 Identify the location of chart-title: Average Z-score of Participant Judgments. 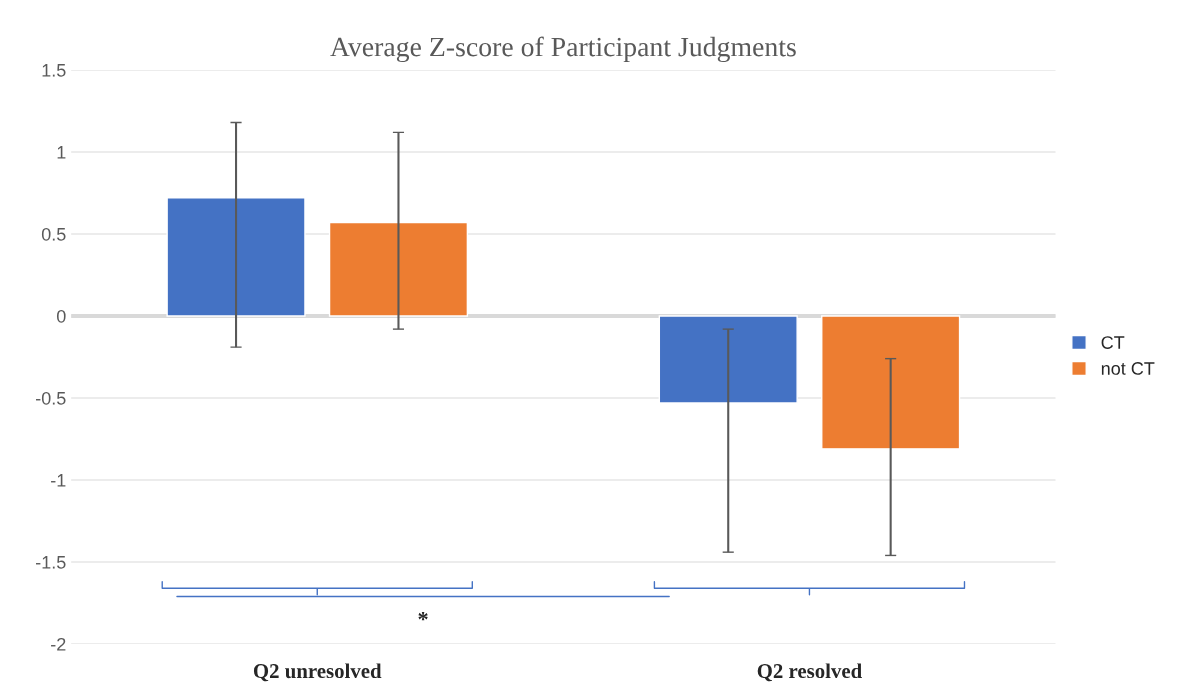
(563, 49).